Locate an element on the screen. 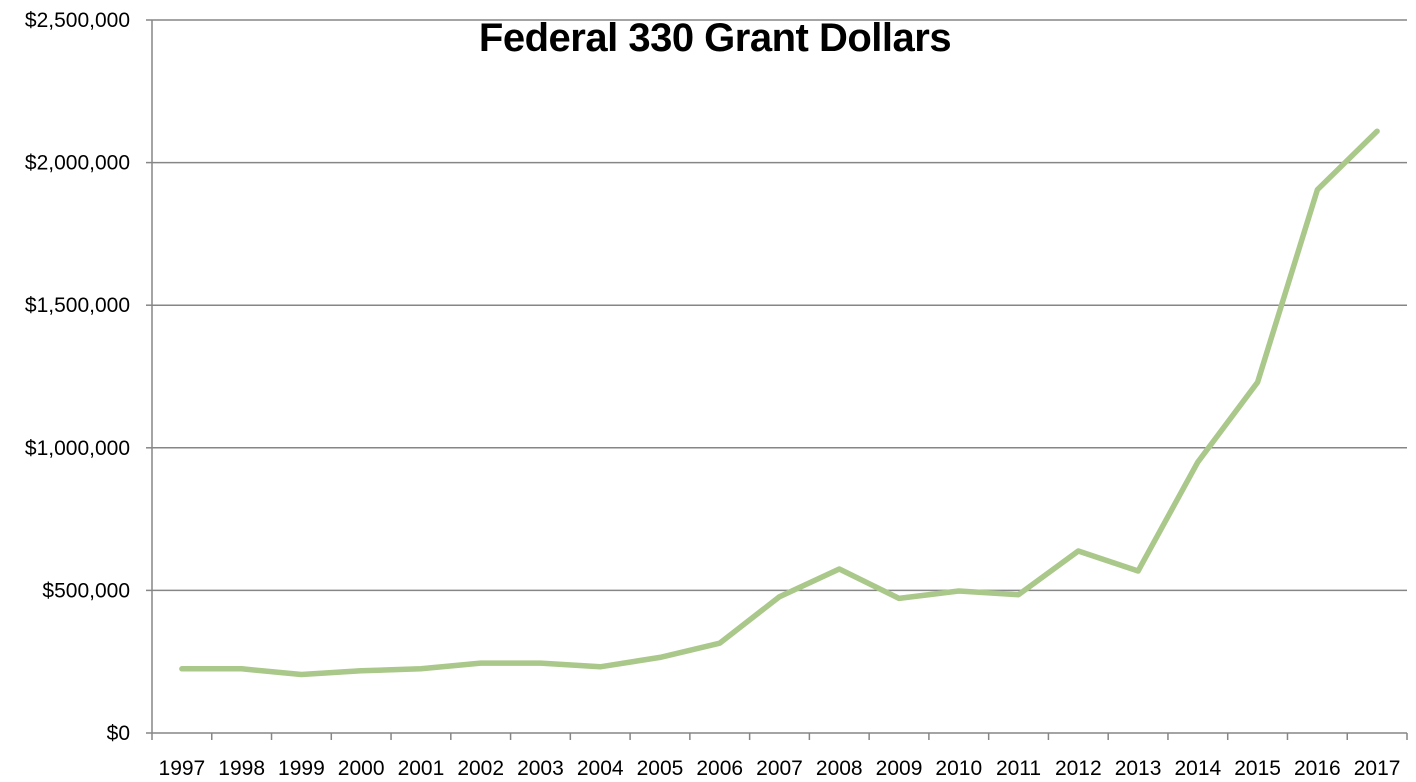  x-tick-label: 2016 is located at coordinates (1317, 768).